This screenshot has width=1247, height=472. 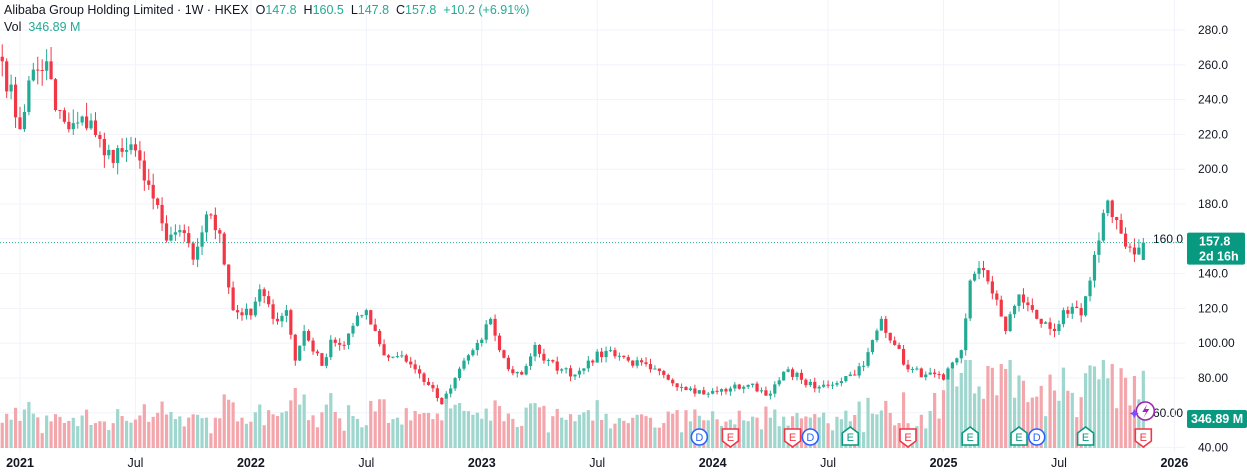 I want to click on x-tick-label: Jul, so click(x=1059, y=463).